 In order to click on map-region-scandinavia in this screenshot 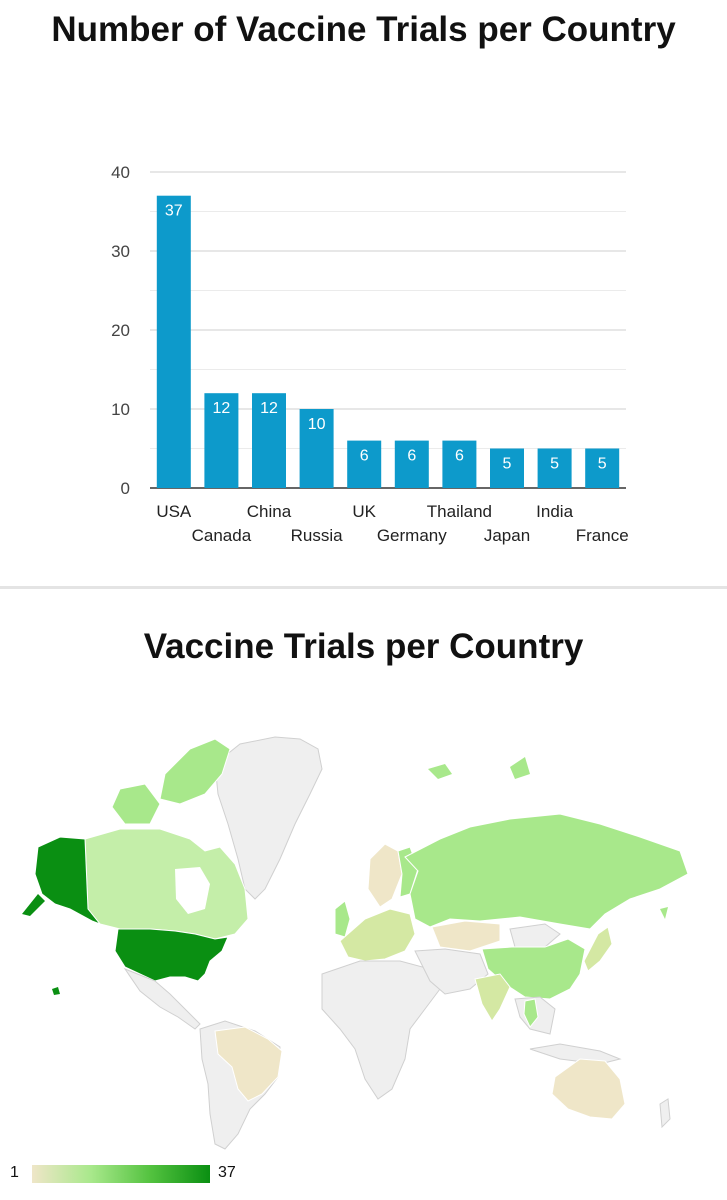, I will do `click(385, 875)`.